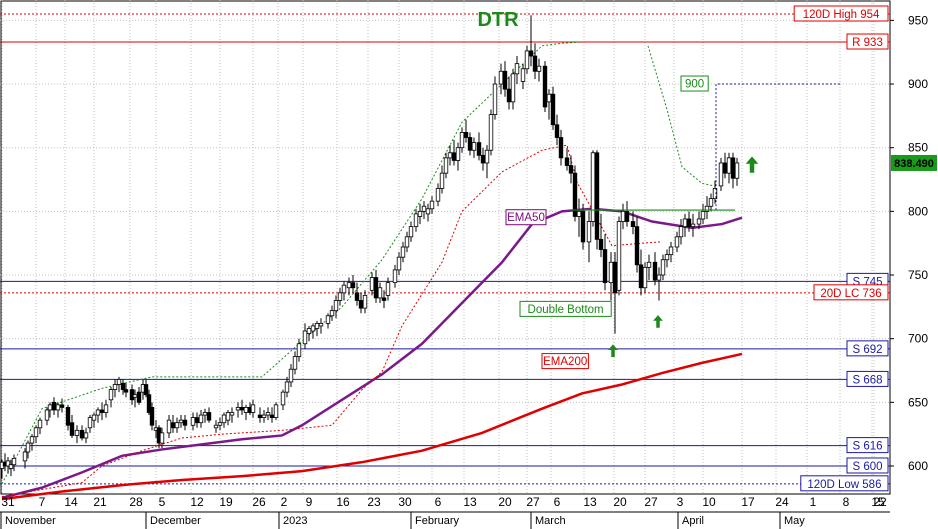 This screenshot has width=938, height=529. What do you see at coordinates (295, 521) in the screenshot?
I see `x-month-label: 2023` at bounding box center [295, 521].